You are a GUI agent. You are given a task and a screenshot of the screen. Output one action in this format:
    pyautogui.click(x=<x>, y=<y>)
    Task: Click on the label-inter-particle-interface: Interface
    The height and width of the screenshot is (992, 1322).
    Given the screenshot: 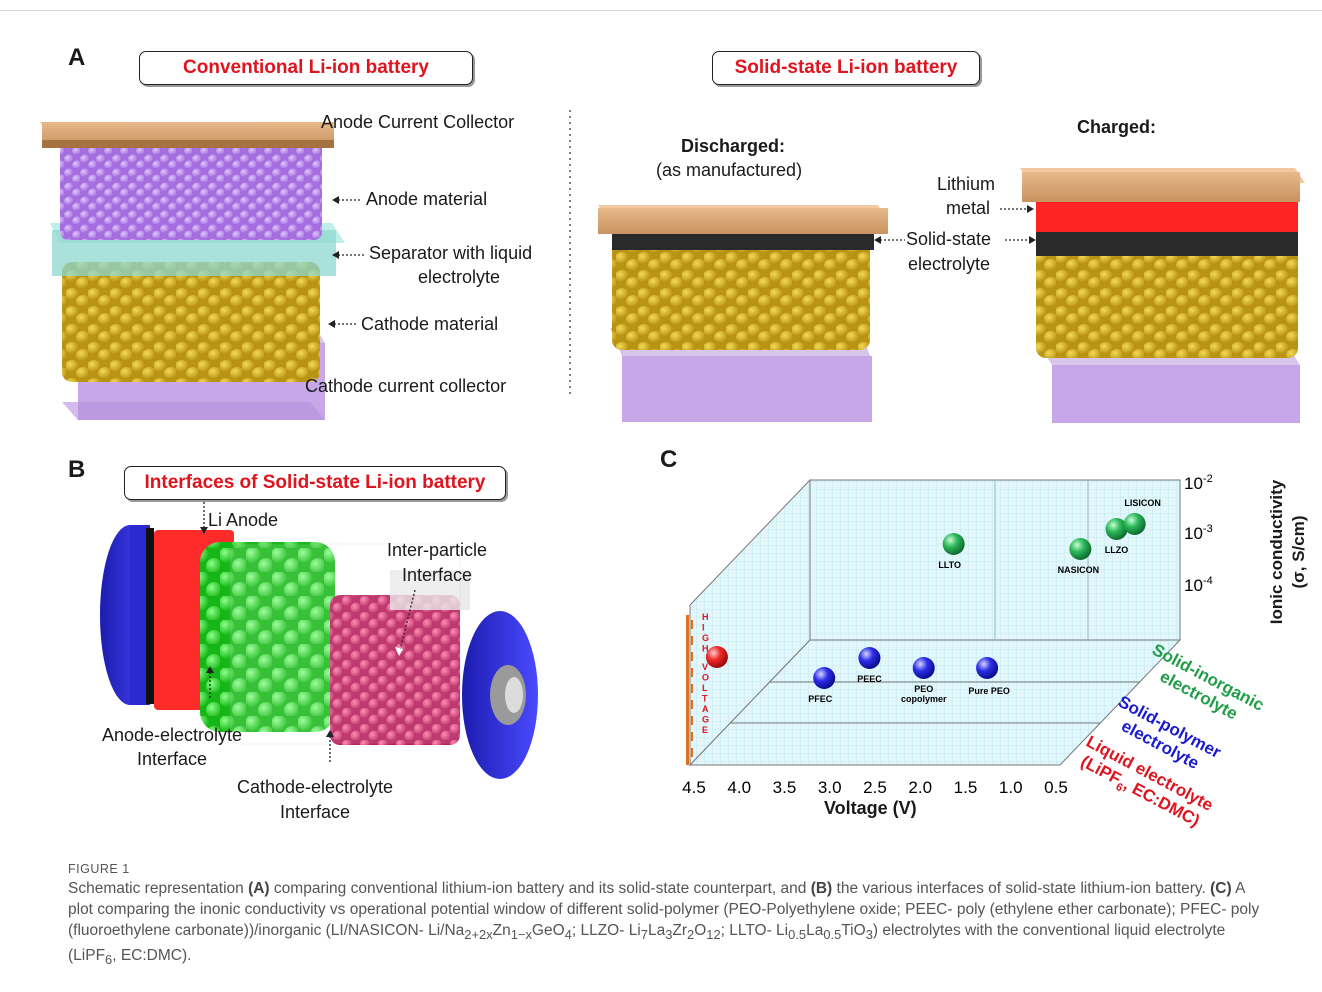 What is the action you would take?
    pyautogui.click(x=437, y=575)
    